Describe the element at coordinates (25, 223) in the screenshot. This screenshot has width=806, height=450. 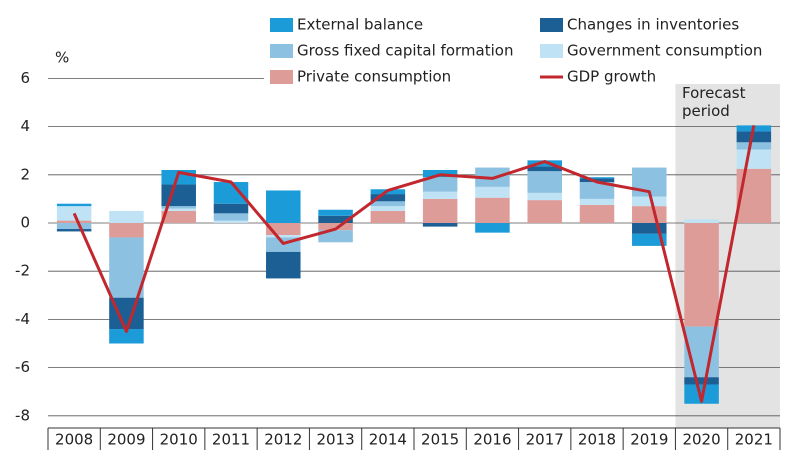
I see `y-tick-label: 0` at that location.